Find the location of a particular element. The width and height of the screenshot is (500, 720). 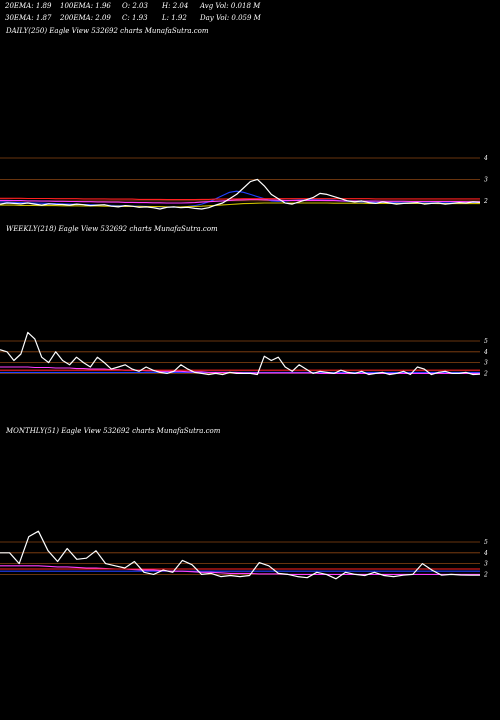

monthly-tick-label-3: 3 is located at coordinates (486, 564).